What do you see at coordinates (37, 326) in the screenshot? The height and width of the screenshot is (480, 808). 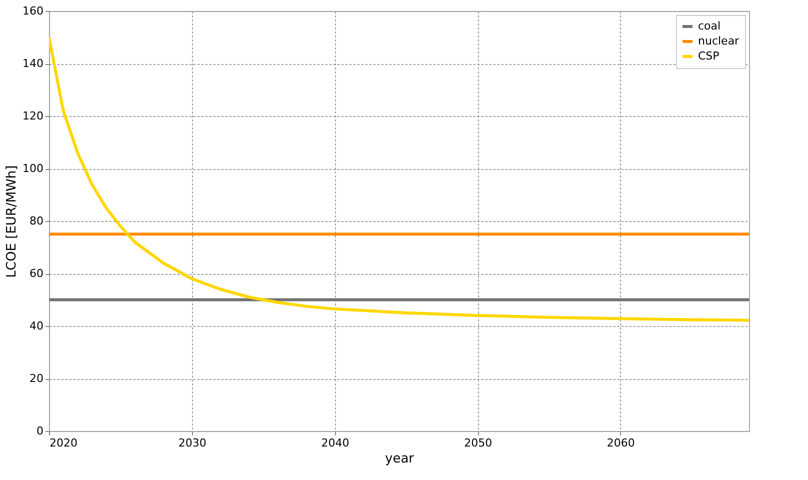 I see `y-tick-label: 40` at bounding box center [37, 326].